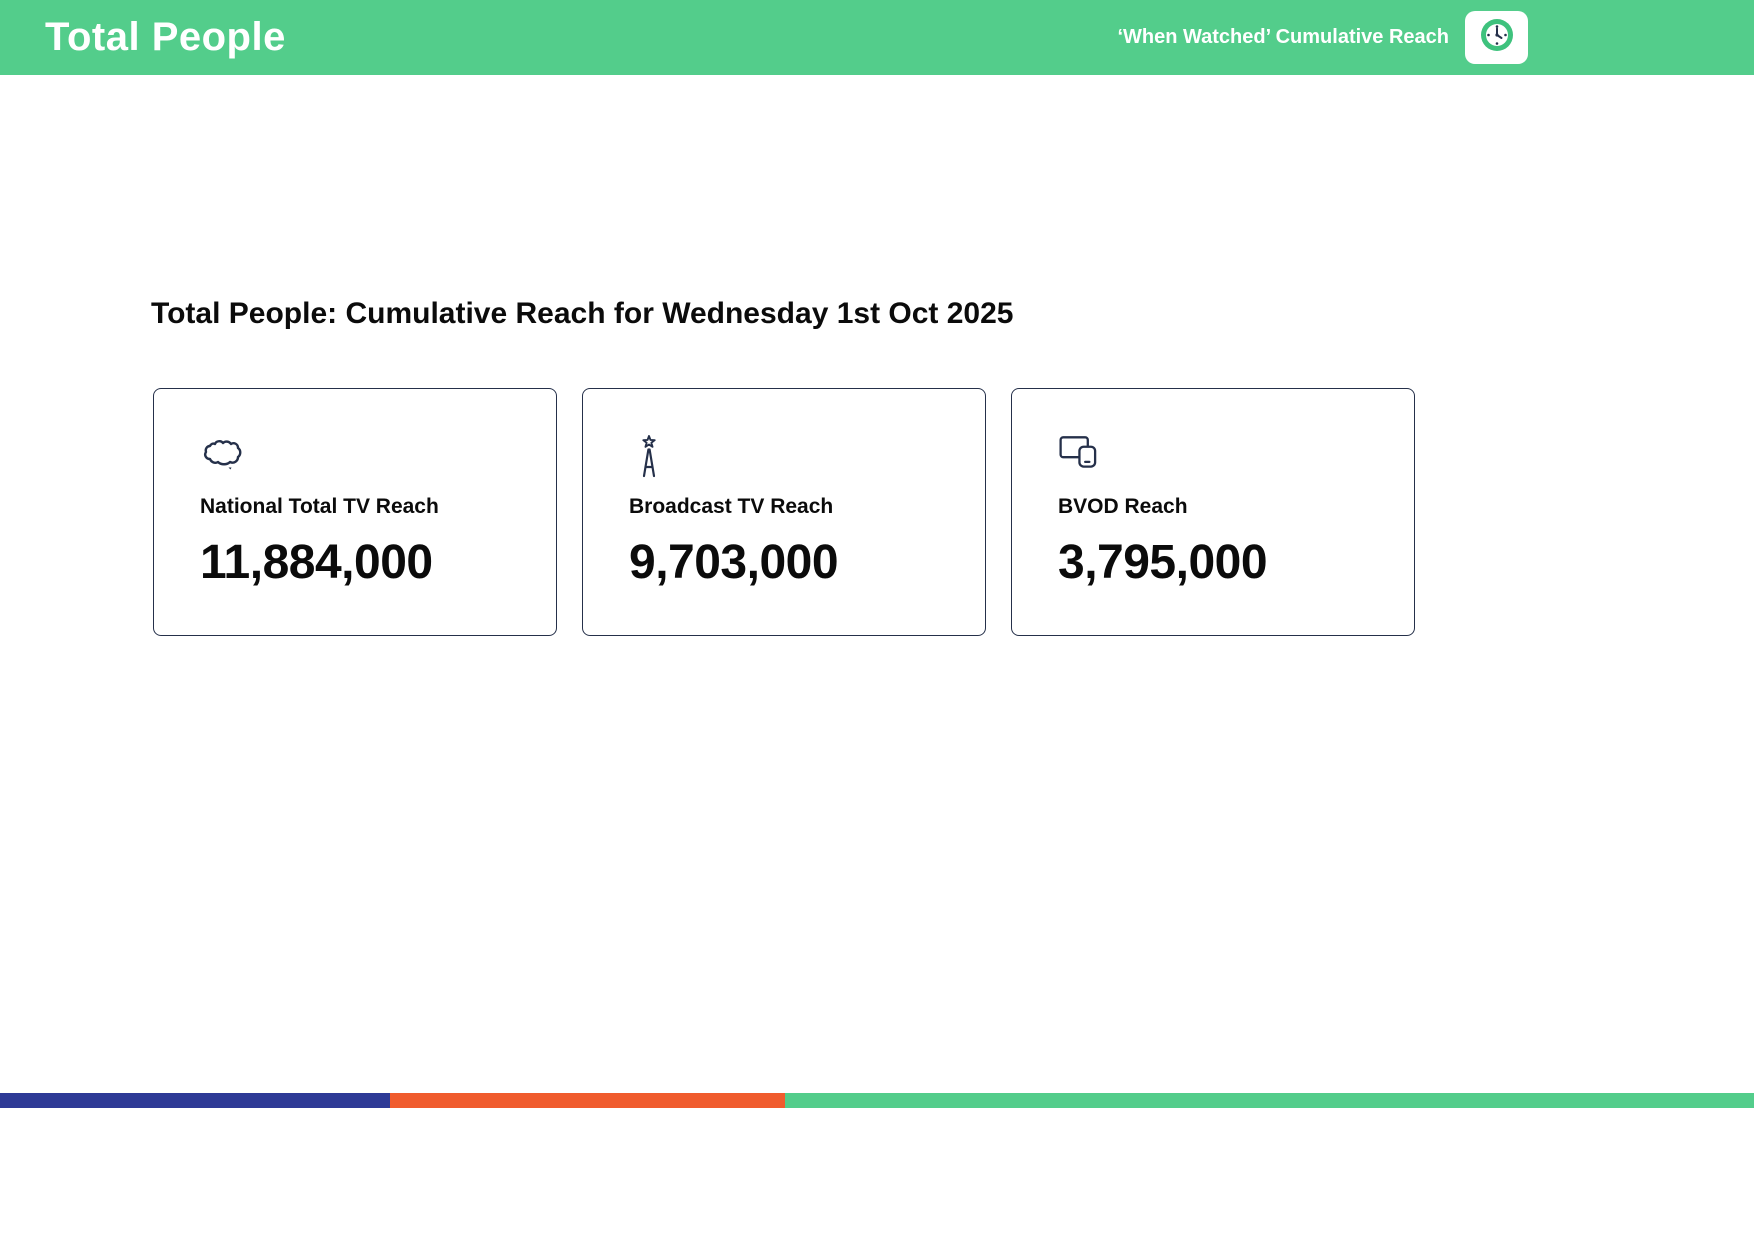 This screenshot has height=1241, width=1754. Describe the element at coordinates (319, 506) in the screenshot. I see `kpi-card-label: National Total TV Reach` at that location.